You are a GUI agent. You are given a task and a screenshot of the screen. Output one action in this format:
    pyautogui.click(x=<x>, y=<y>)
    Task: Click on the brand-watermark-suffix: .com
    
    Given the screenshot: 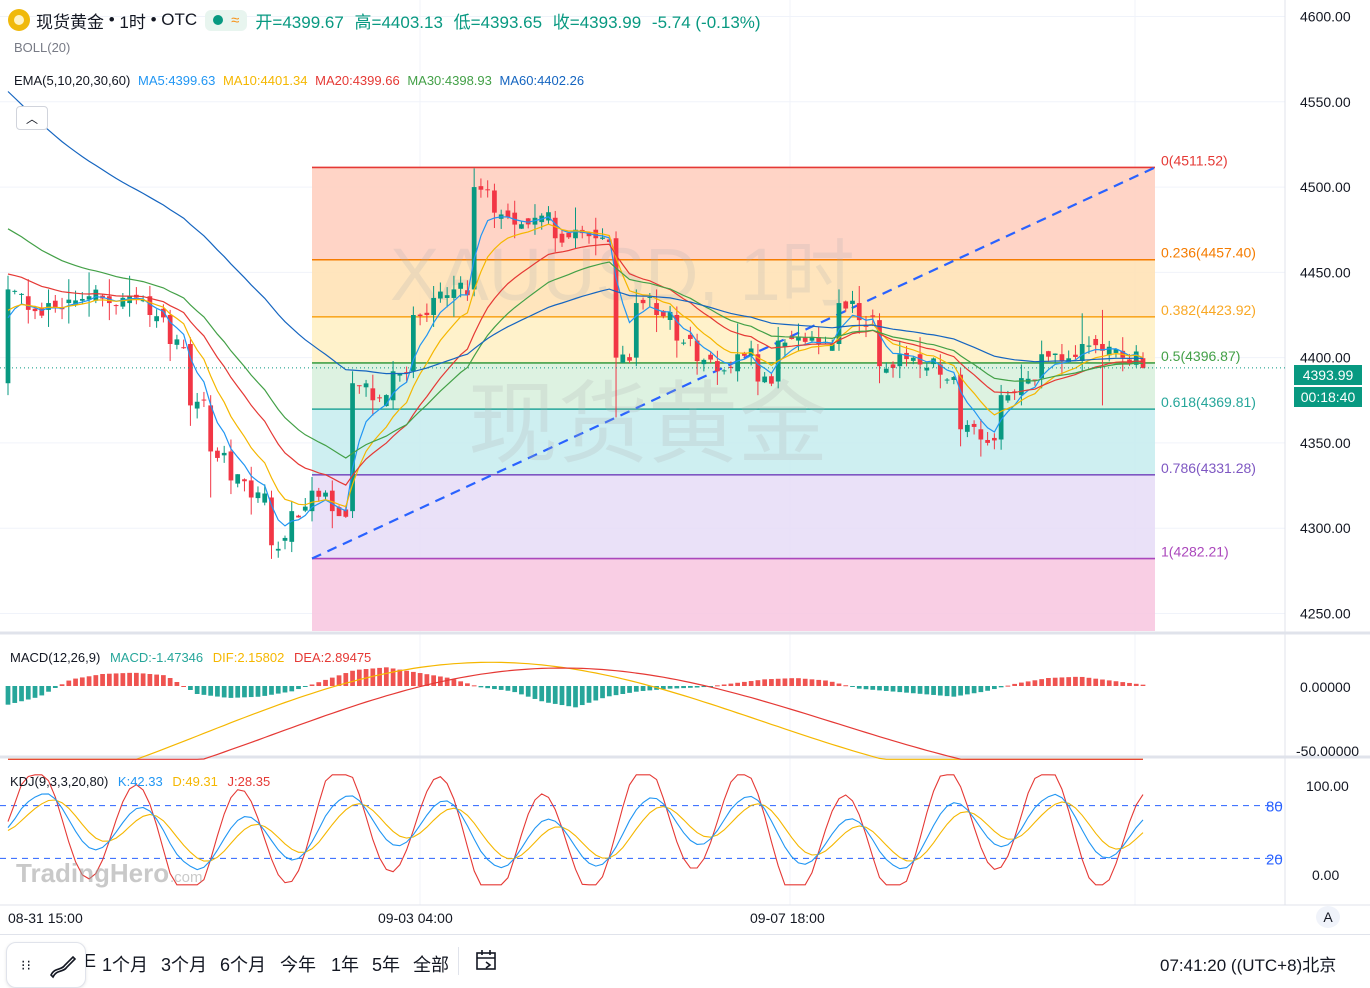 What is the action you would take?
    pyautogui.click(x=186, y=877)
    